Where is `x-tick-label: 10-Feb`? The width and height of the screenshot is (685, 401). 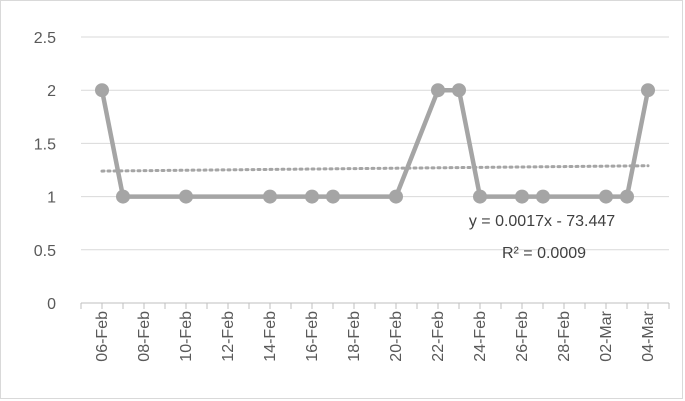
x-tick-label: 10-Feb is located at coordinates (186, 336).